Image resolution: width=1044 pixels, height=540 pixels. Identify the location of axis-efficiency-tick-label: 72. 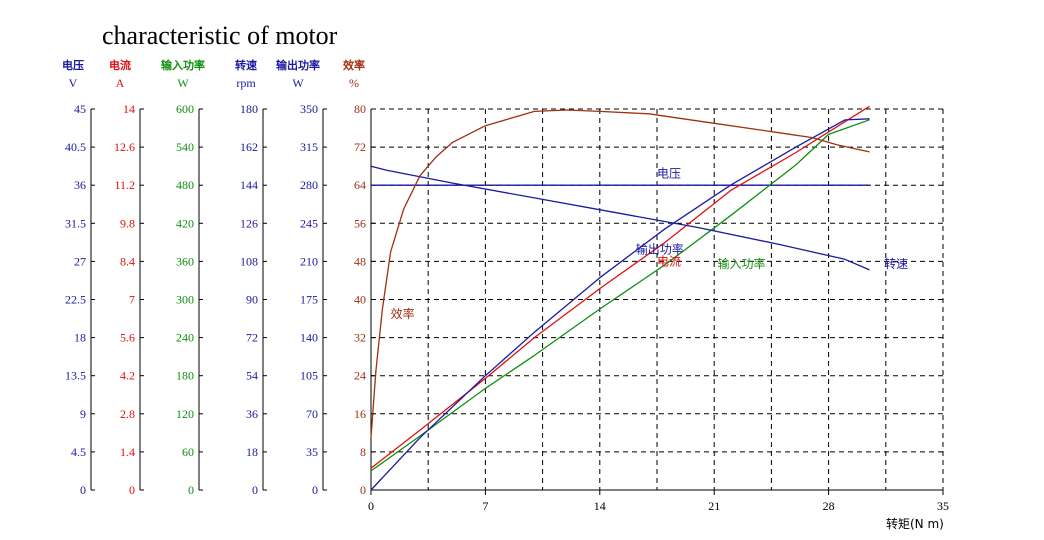
(360, 147).